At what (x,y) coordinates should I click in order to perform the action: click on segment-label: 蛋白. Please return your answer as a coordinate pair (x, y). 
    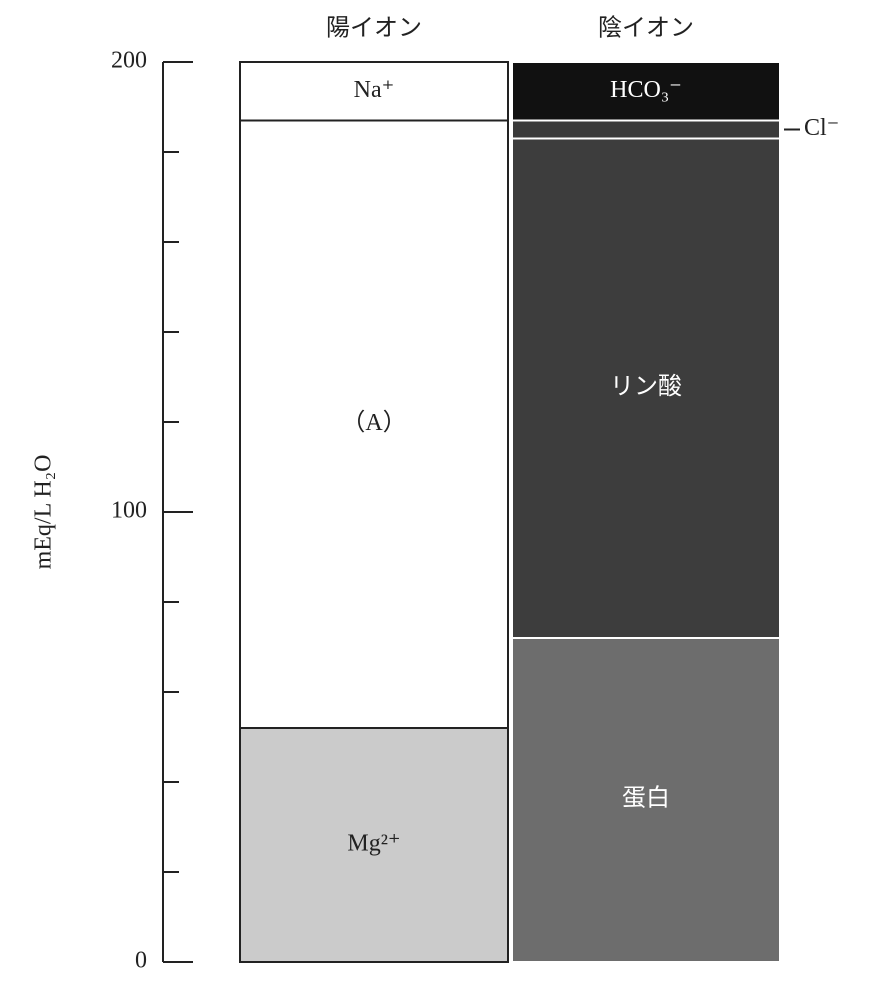
    Looking at the image, I should click on (646, 798).